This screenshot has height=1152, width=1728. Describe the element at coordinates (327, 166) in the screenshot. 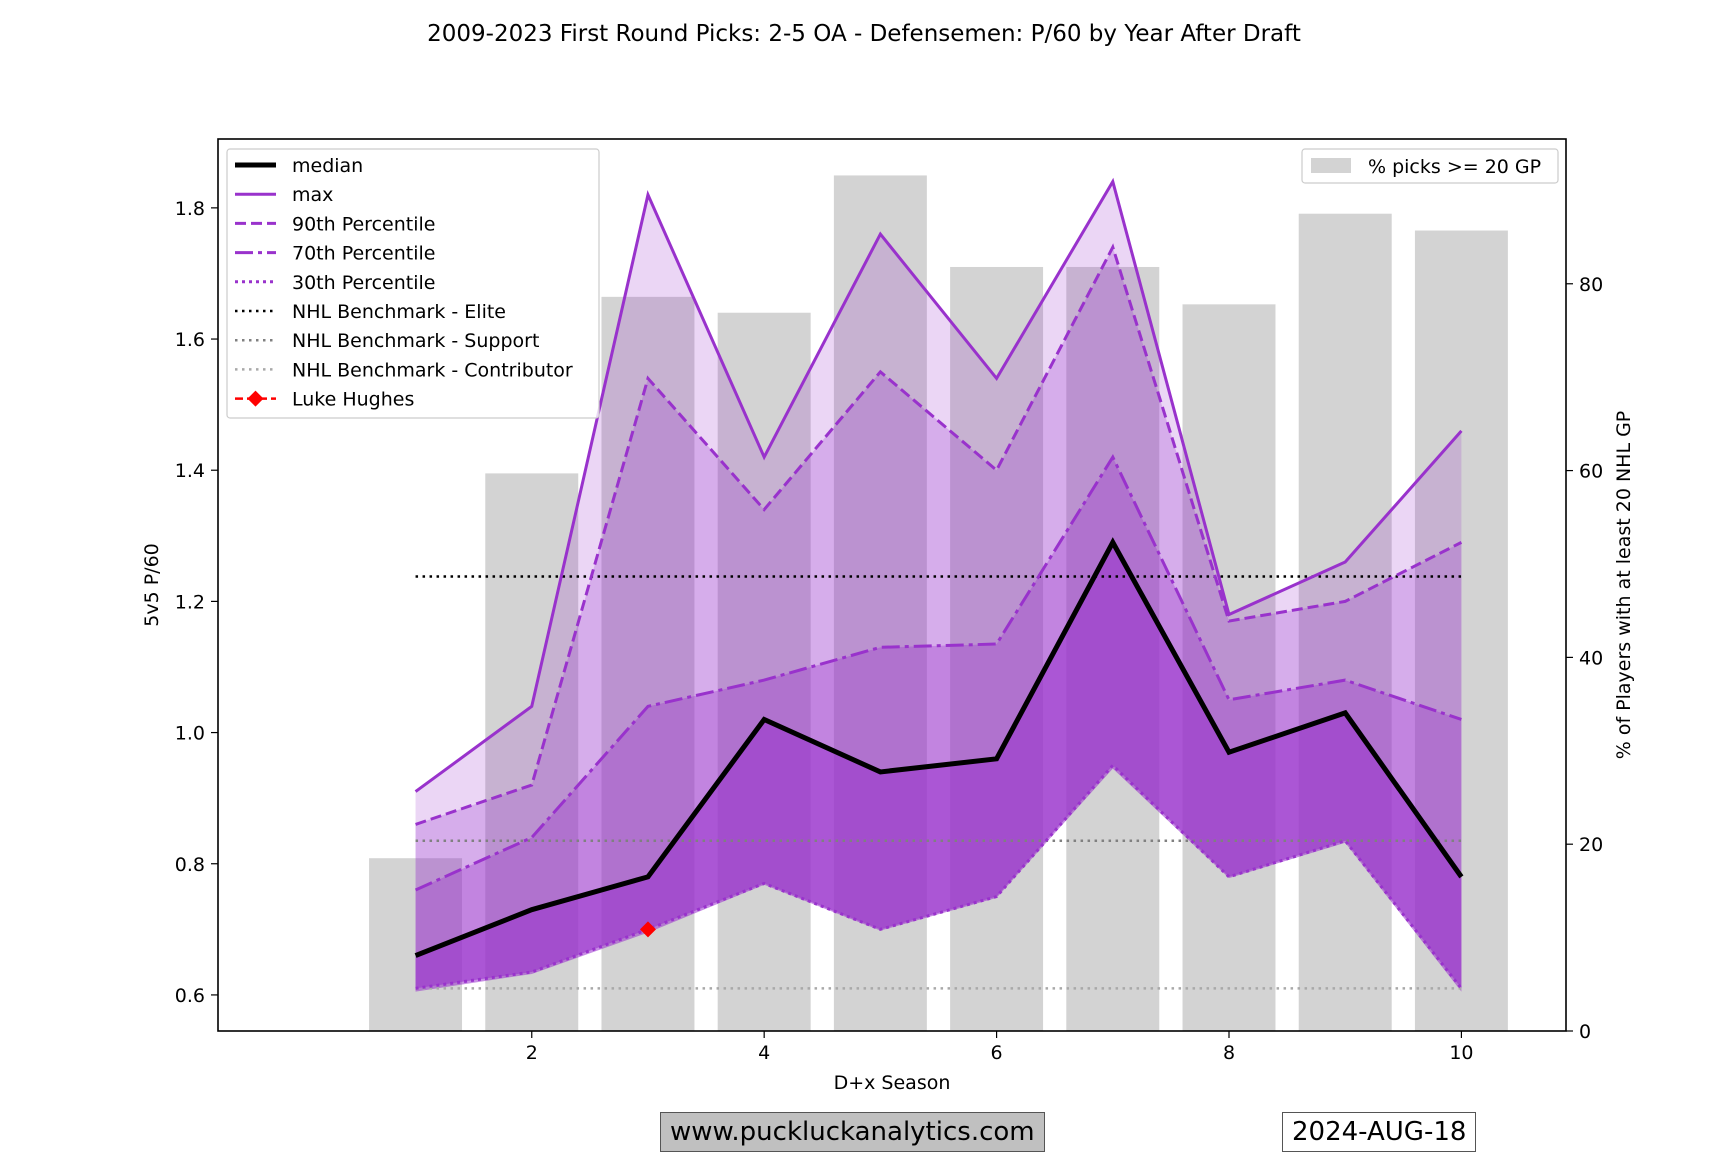

I see `legend-label: median` at that location.